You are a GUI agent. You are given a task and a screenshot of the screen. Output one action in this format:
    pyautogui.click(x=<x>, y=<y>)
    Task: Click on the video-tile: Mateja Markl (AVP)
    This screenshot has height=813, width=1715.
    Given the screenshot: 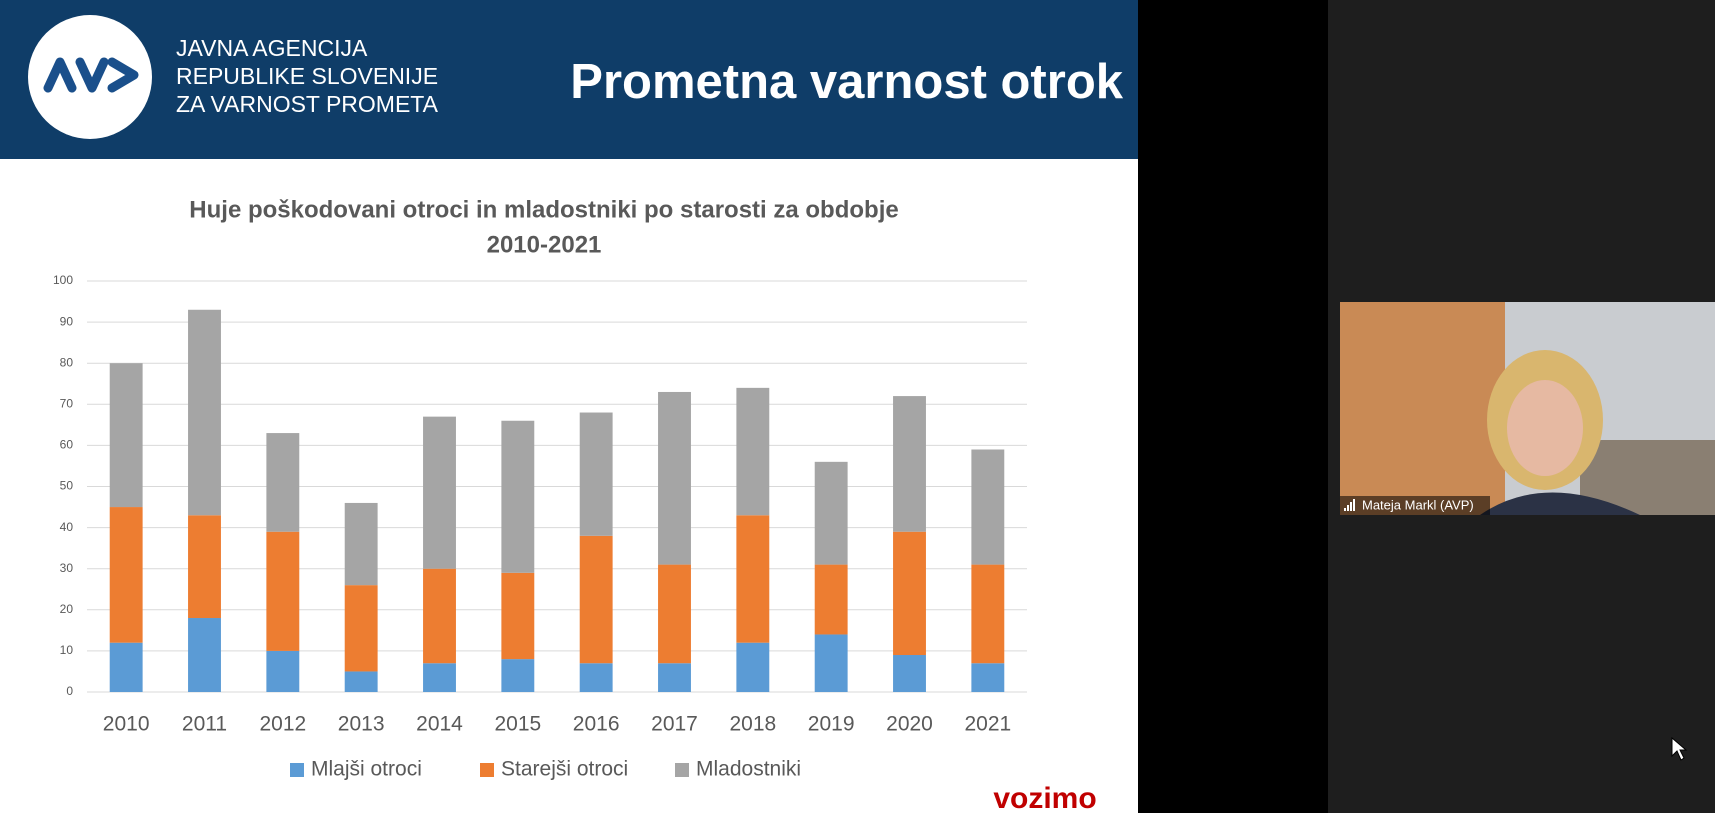 What is the action you would take?
    pyautogui.click(x=1527, y=408)
    